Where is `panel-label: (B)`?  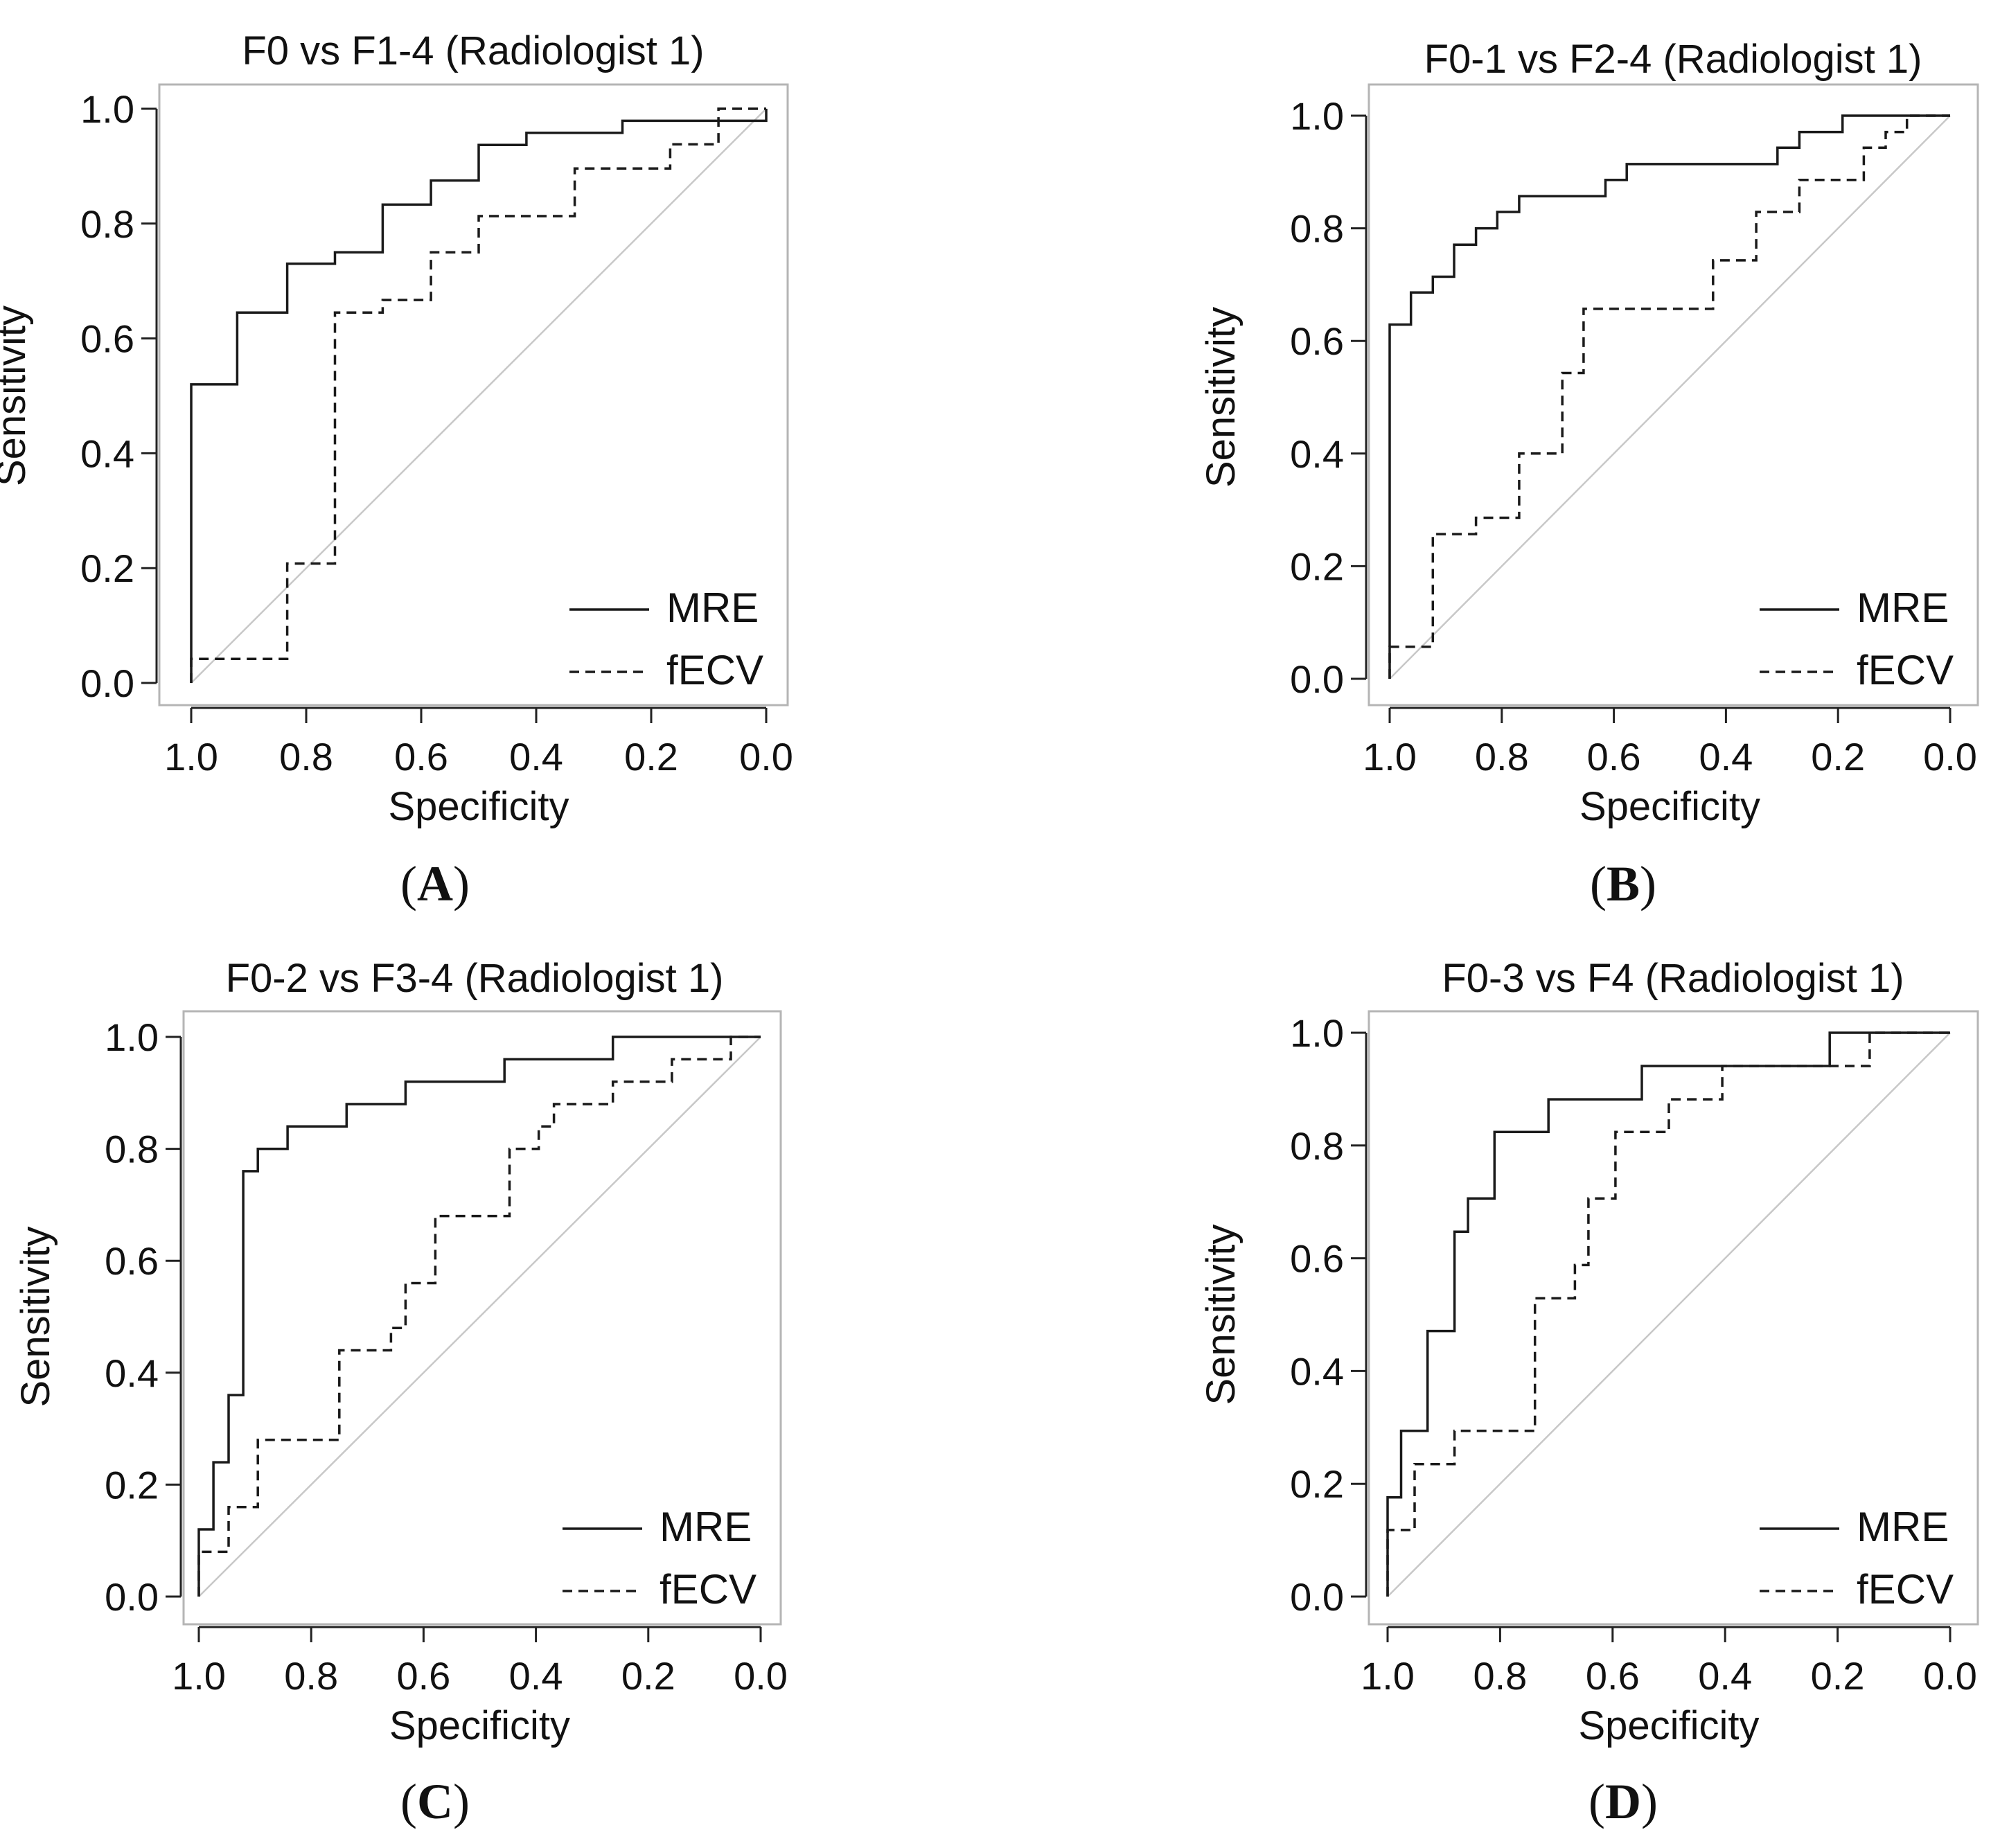 panel-label: (B) is located at coordinates (1623, 884).